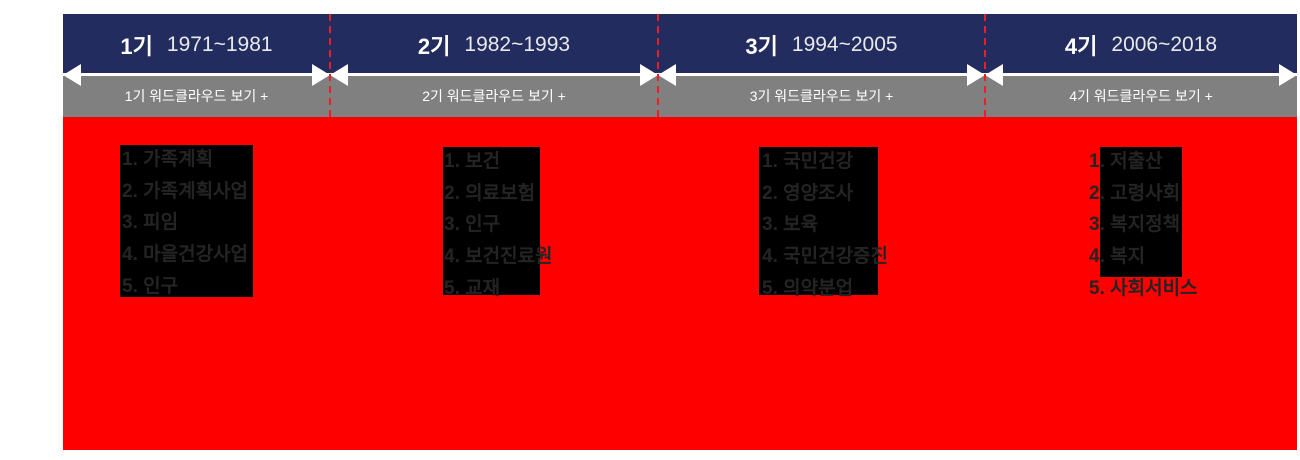 The height and width of the screenshot is (460, 1300). I want to click on wordcloud-button-label: 4기 워드클라우드 보기 +, so click(1141, 96).